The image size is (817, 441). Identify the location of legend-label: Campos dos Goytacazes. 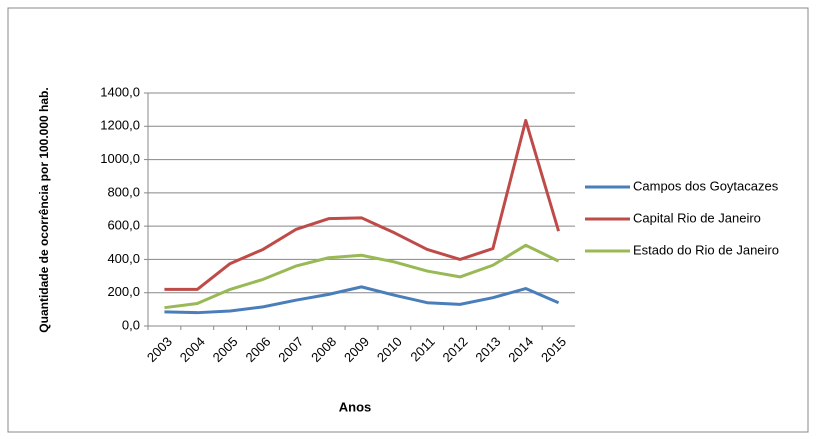
(706, 185).